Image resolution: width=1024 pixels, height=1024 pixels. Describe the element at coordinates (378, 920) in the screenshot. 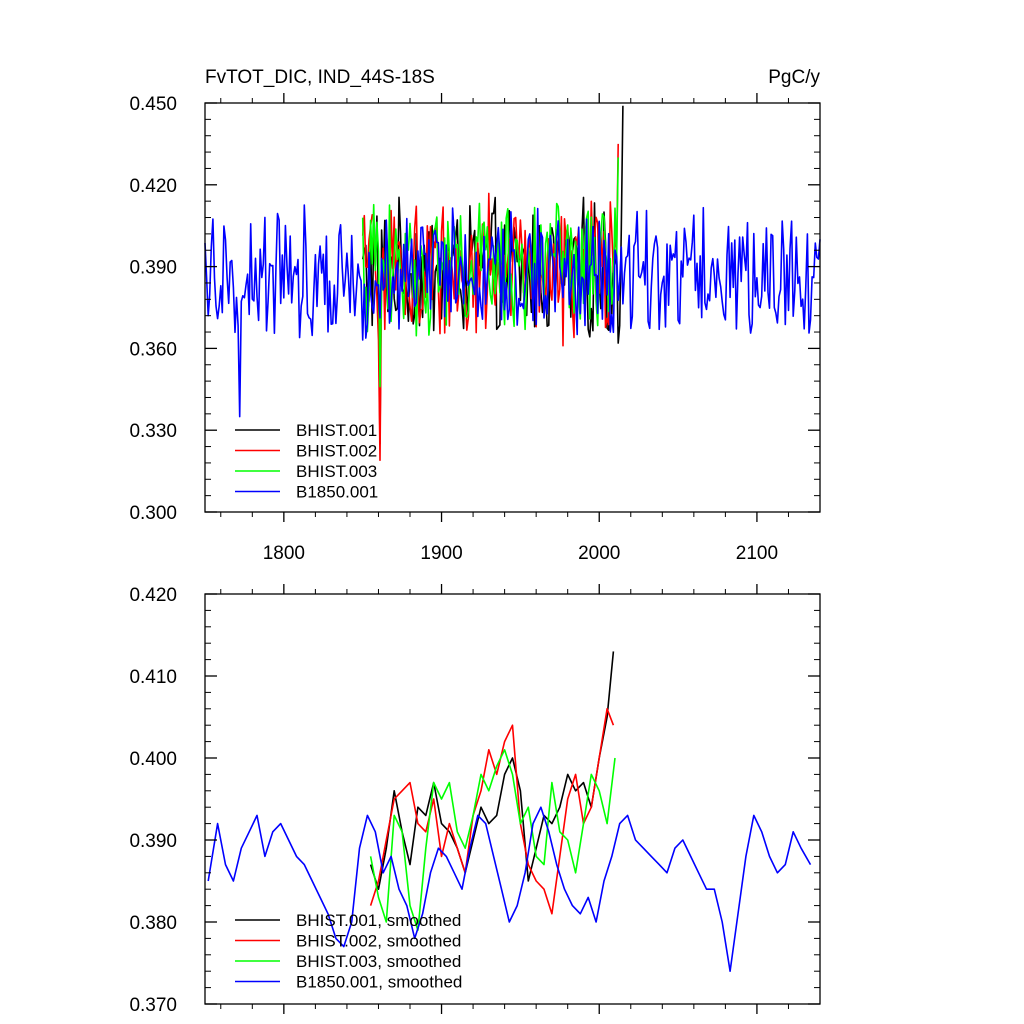

I see `legend-label: BHIST.001, smoothed` at that location.